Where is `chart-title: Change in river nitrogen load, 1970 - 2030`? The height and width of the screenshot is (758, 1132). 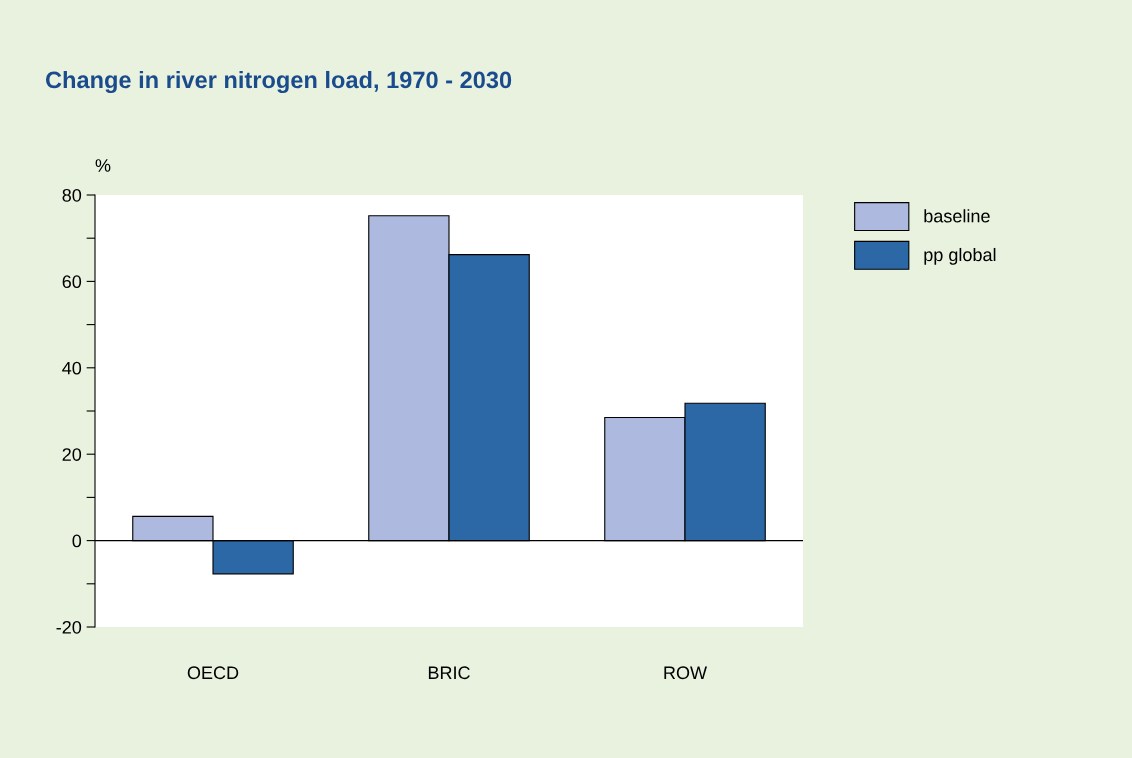
chart-title: Change in river nitrogen load, 1970 - 2030 is located at coordinates (278, 82).